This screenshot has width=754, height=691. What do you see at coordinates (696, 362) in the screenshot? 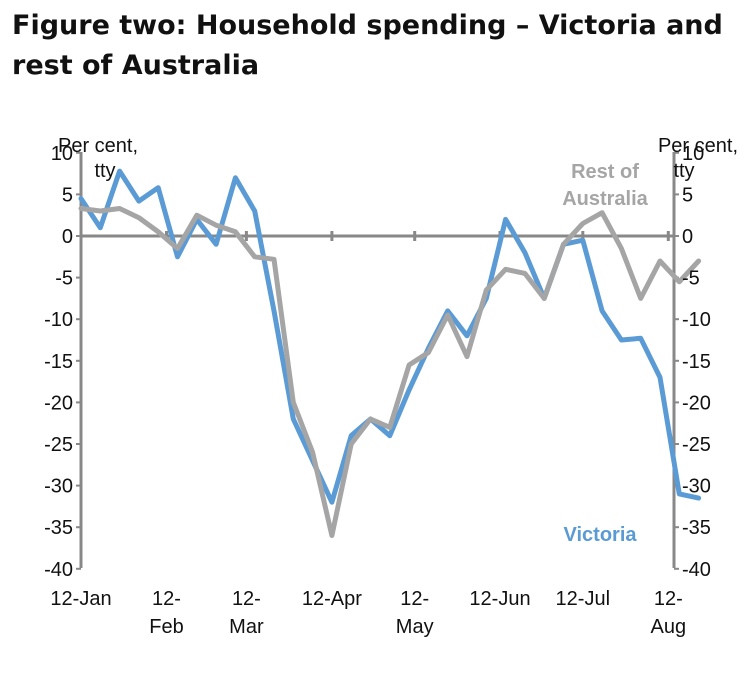
I see `right-y-tick-label: -15` at bounding box center [696, 362].